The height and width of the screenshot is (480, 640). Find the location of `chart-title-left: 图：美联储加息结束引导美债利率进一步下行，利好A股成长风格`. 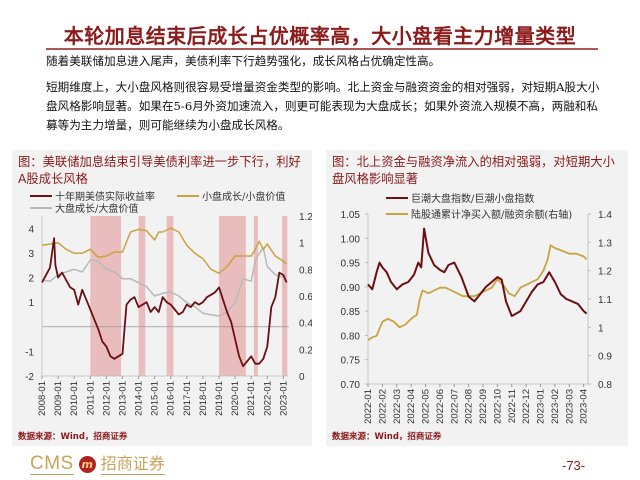

chart-title-left: 图：美联储加息结束引导美债利率进一步下行，利好A股成长风格 is located at coordinates (159, 170).